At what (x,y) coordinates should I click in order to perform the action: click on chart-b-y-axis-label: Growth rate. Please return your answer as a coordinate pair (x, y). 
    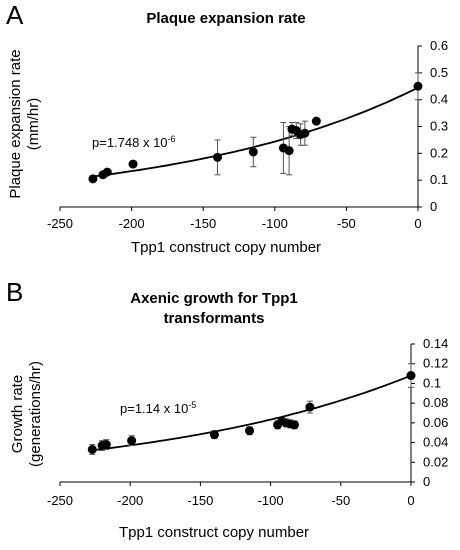
    Looking at the image, I should click on (17, 414).